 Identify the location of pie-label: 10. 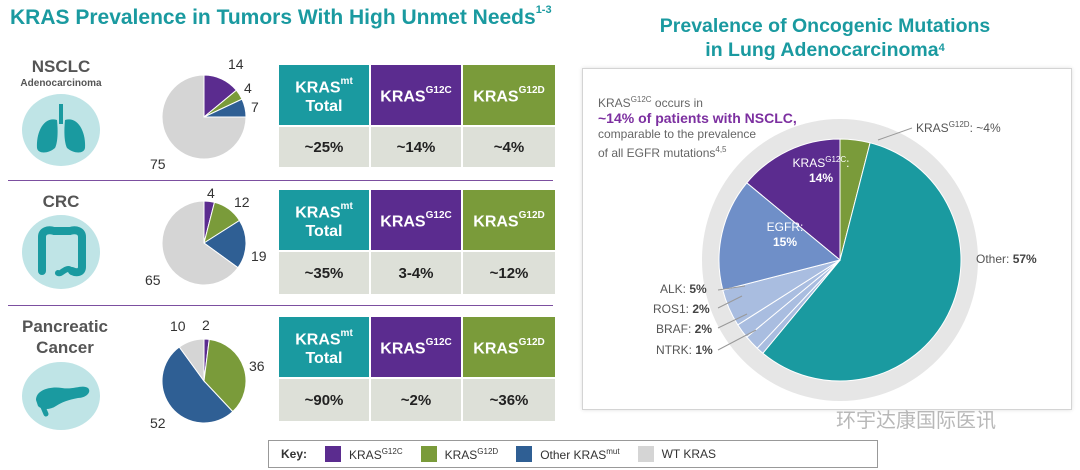
(178, 326).